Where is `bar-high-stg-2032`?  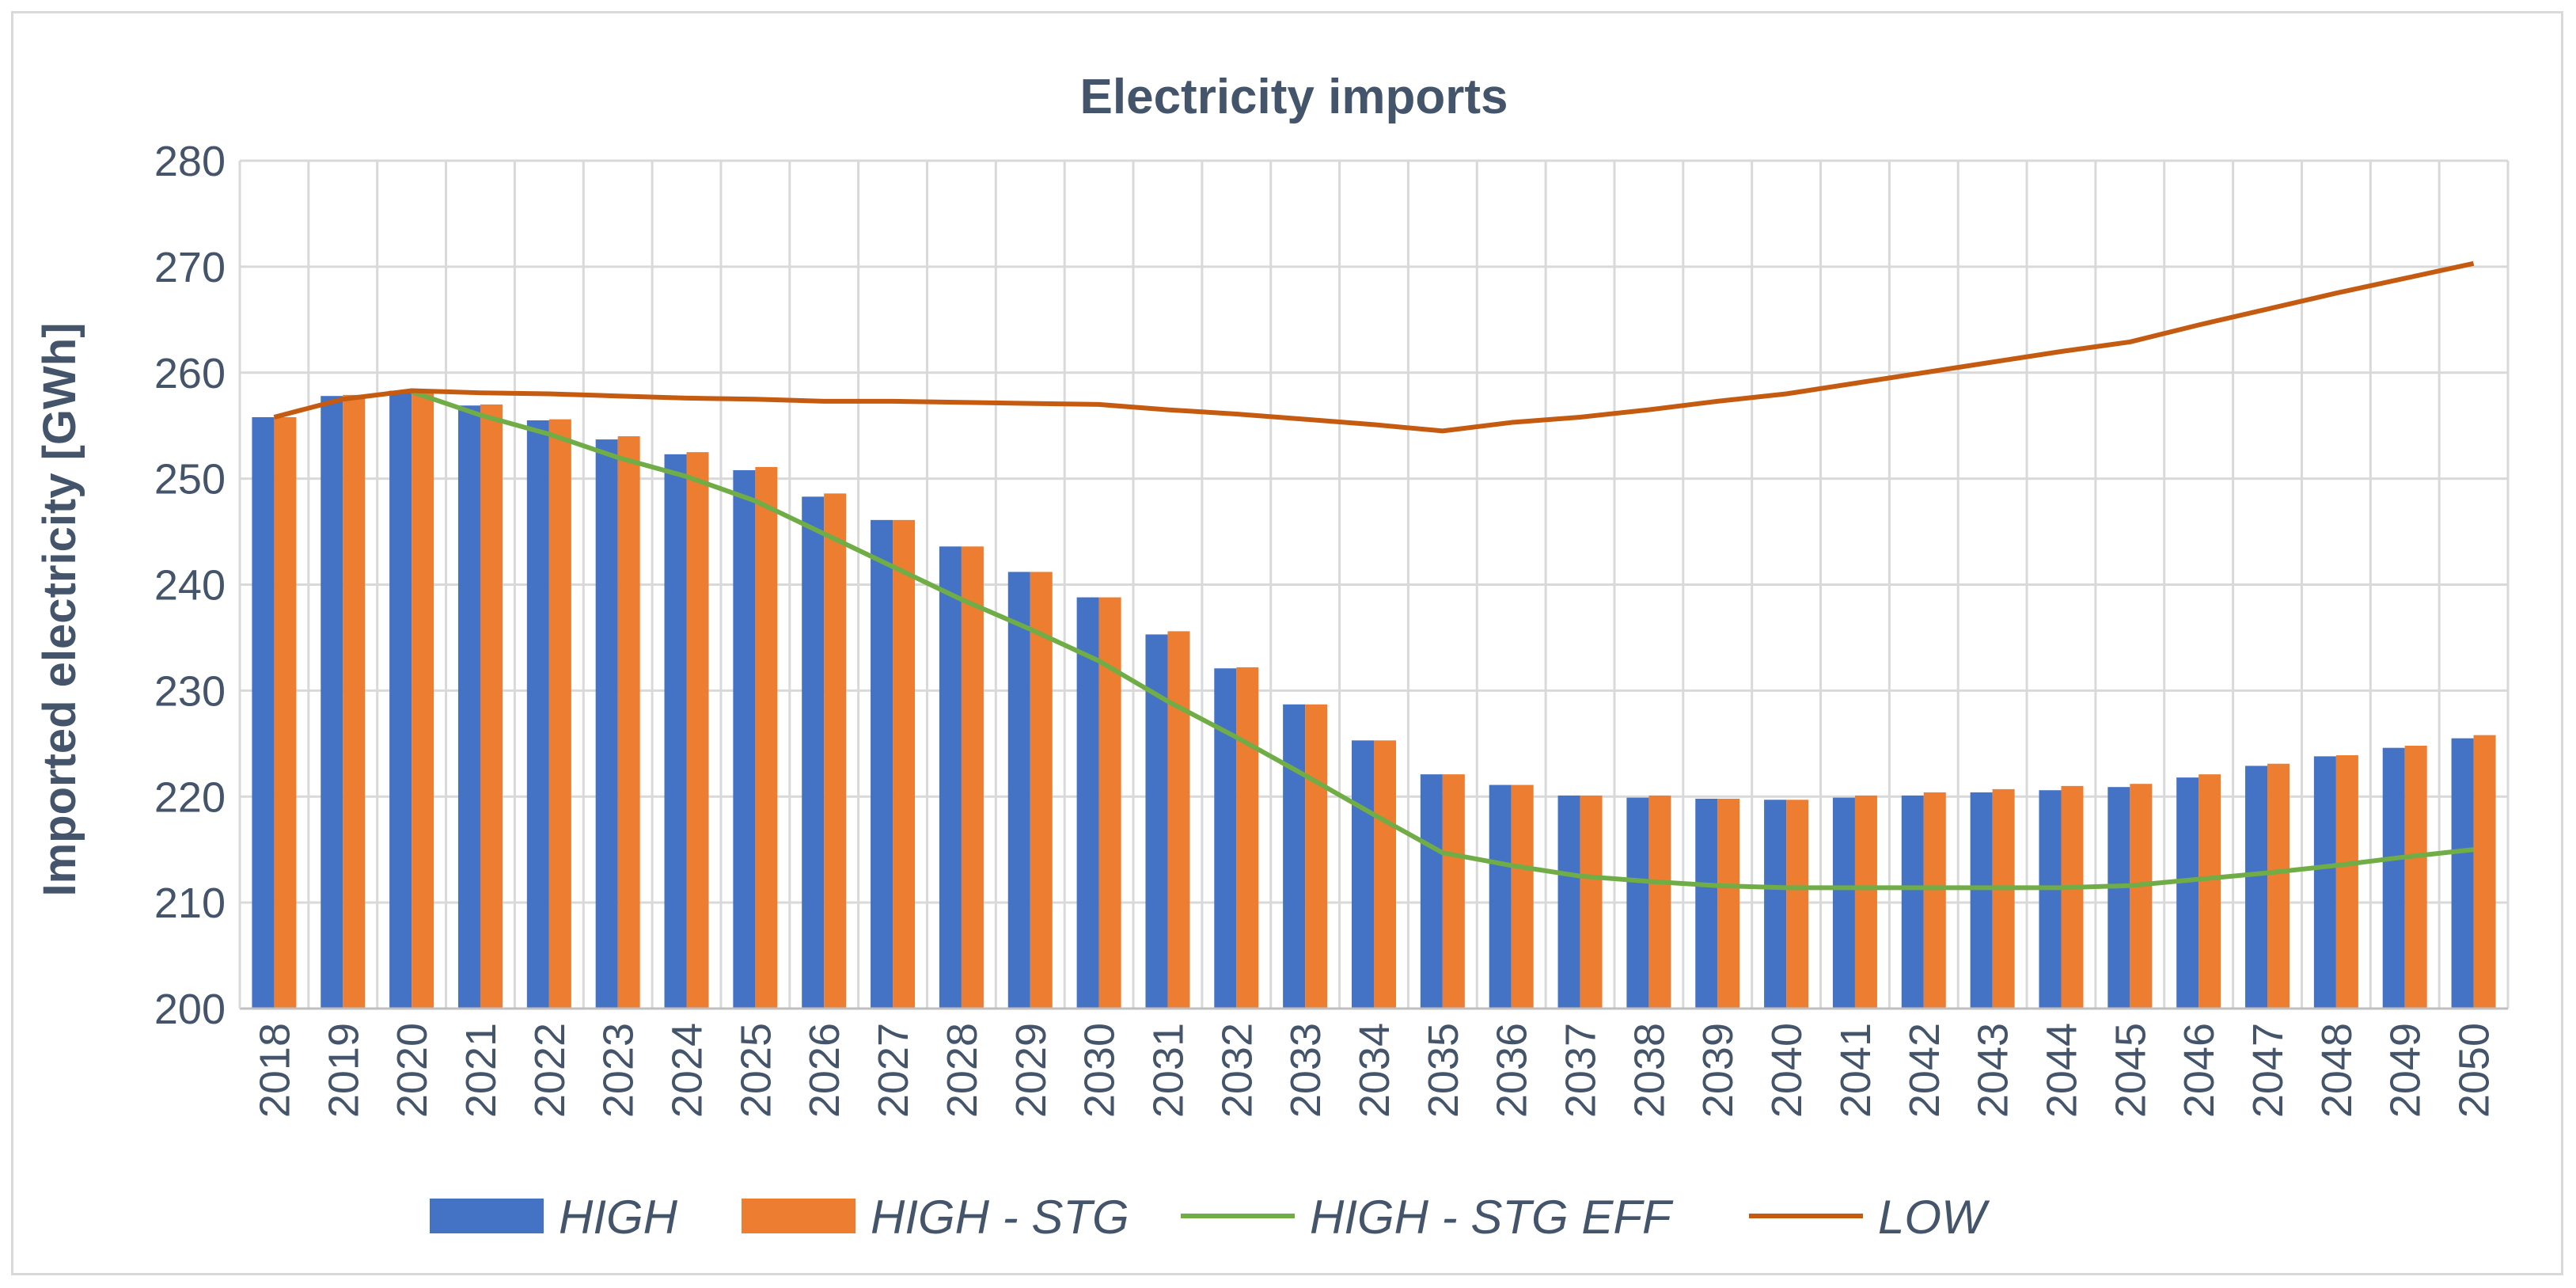 bar-high-stg-2032 is located at coordinates (1247, 838).